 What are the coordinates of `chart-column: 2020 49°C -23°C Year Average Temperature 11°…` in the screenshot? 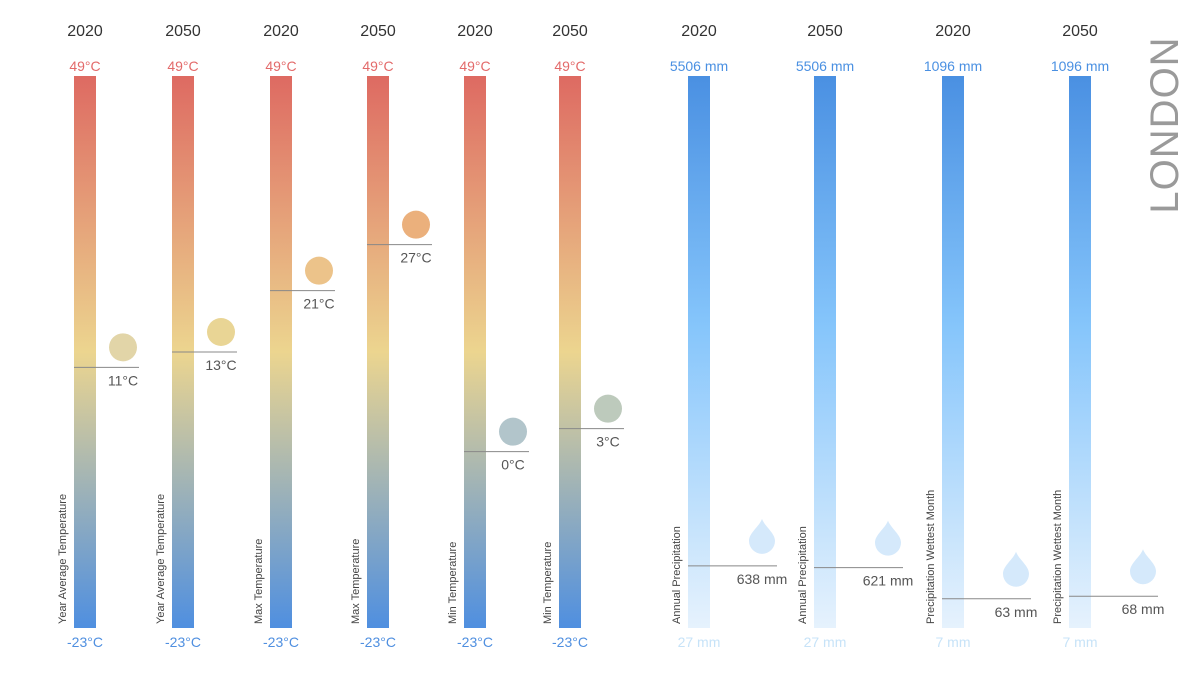 It's located at (98, 336).